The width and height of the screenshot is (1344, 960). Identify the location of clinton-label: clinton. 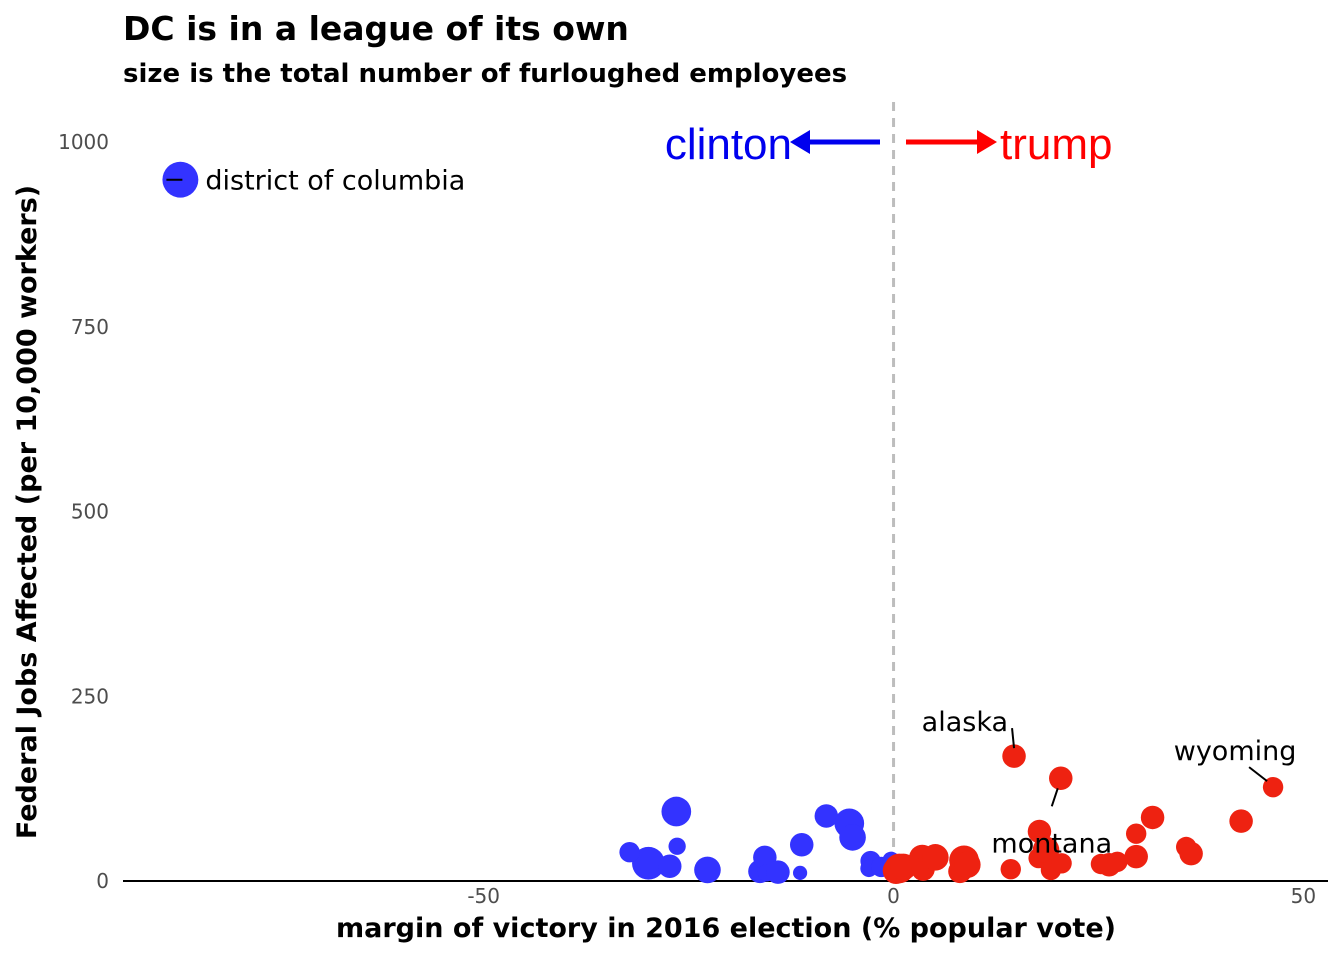
(728, 144).